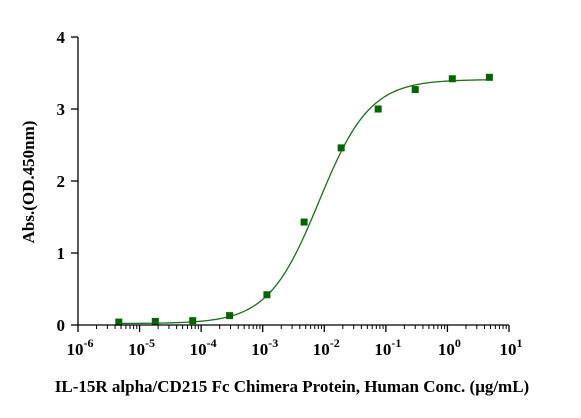 The image size is (581, 418). Describe the element at coordinates (203, 347) in the screenshot. I see `x-tick-label: 10⁻⁴` at that location.